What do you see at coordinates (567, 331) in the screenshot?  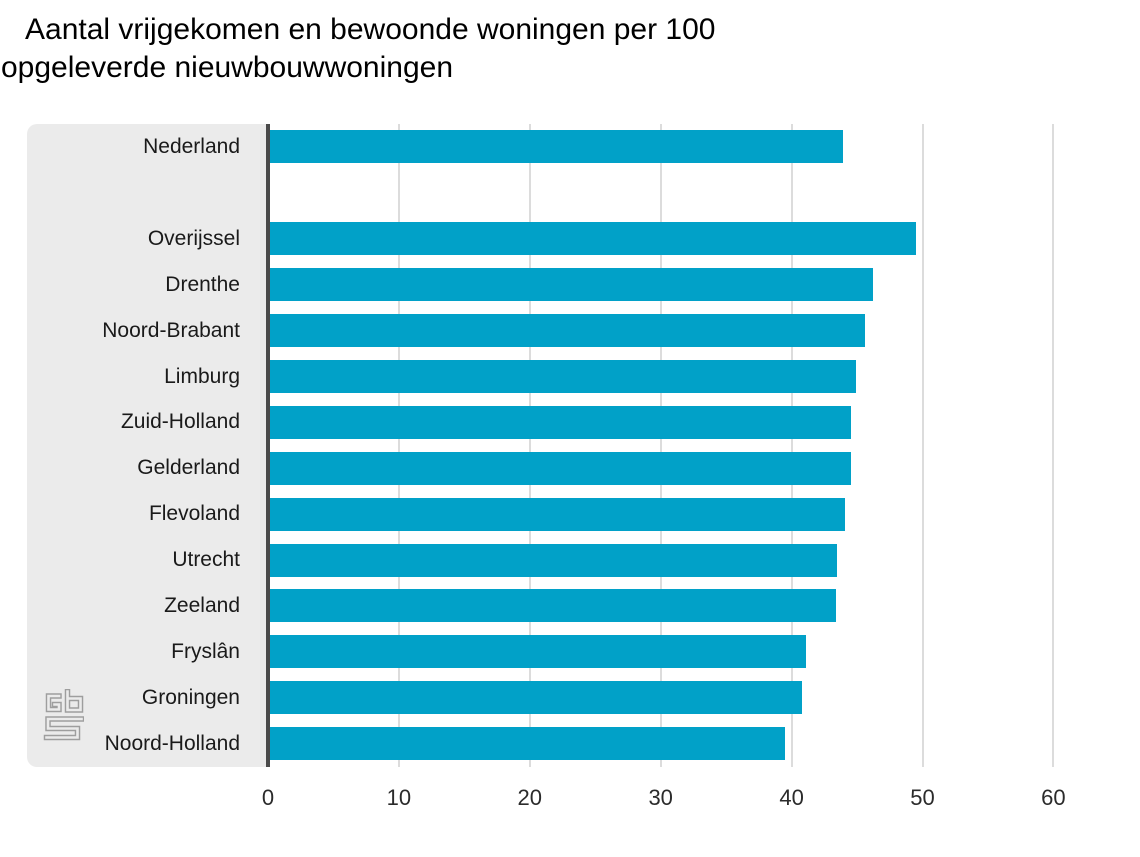 I see `bar-noord-brabant` at bounding box center [567, 331].